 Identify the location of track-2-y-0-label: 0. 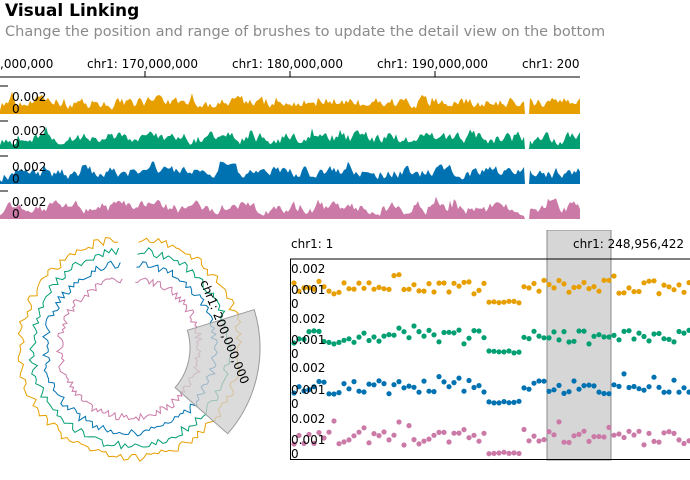
(295, 354).